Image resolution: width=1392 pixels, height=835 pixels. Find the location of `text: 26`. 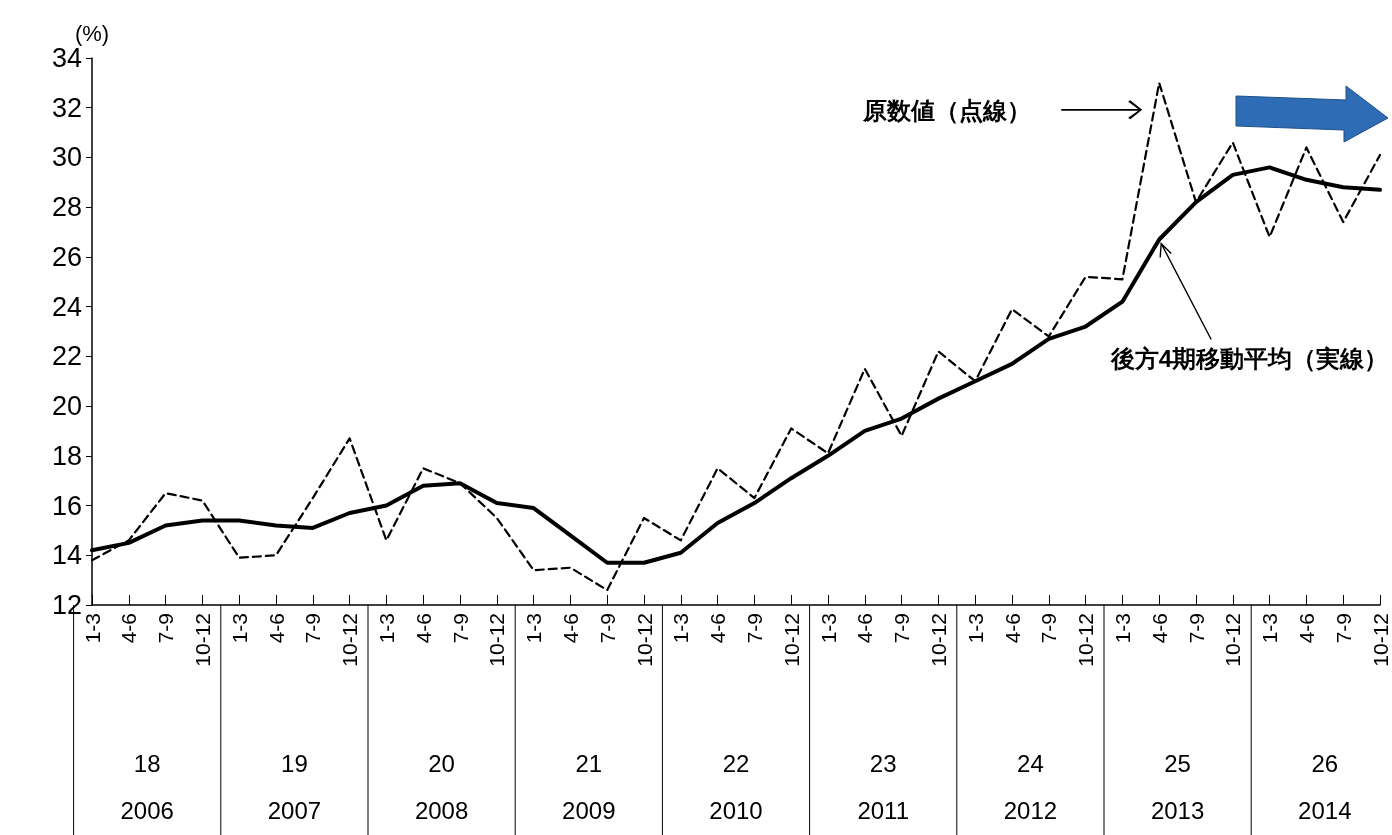

text: 26 is located at coordinates (1325, 763).